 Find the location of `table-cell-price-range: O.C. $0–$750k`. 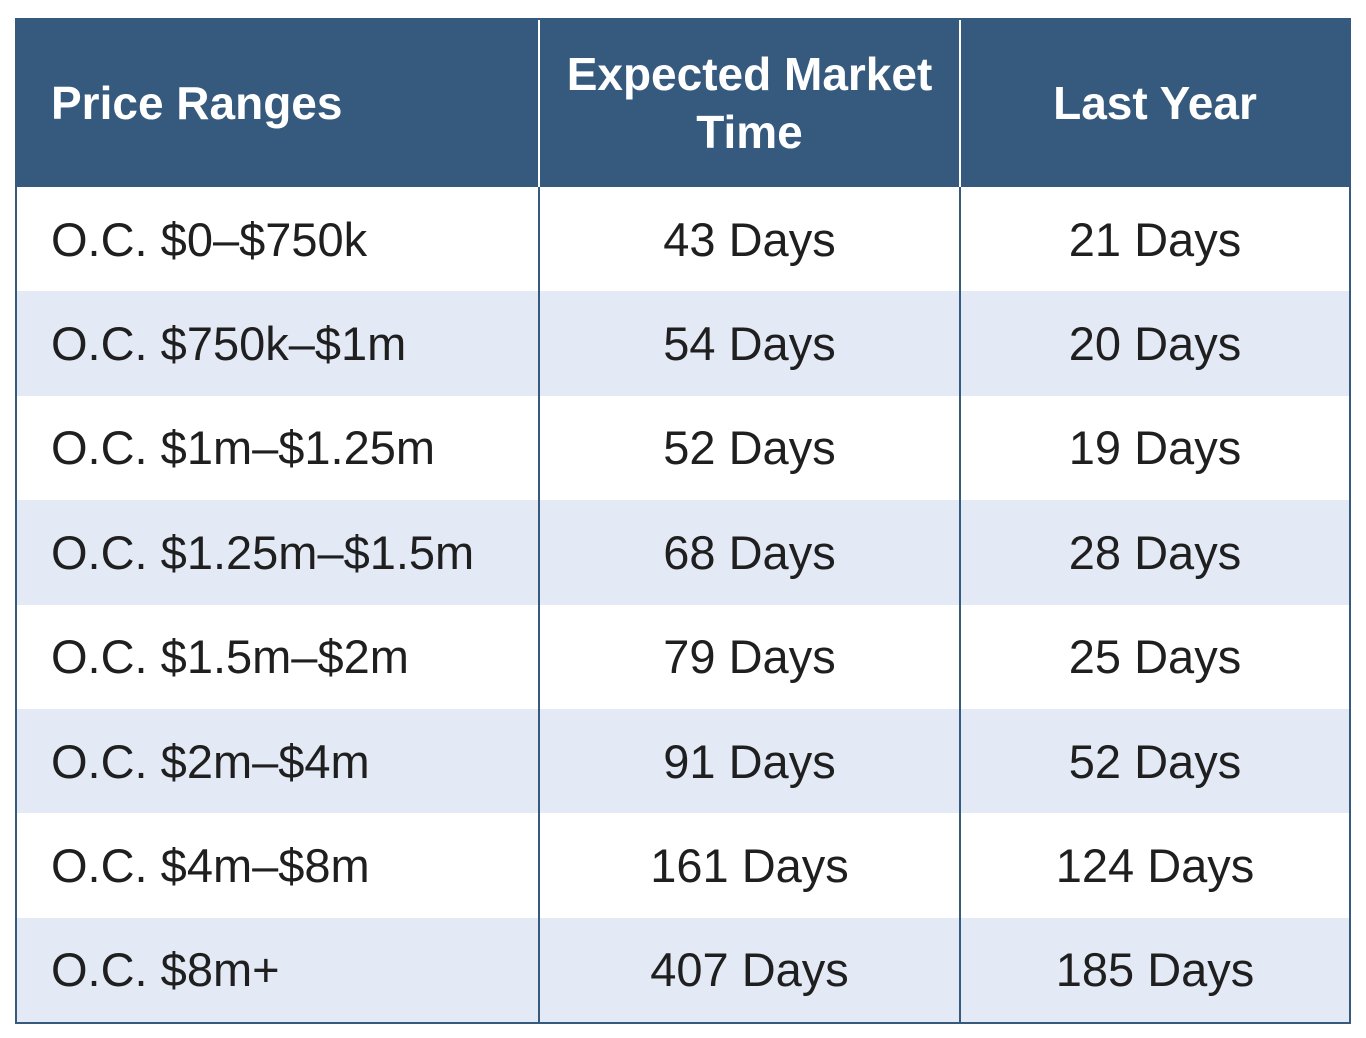

table-cell-price-range: O.C. $0–$750k is located at coordinates (277, 239).